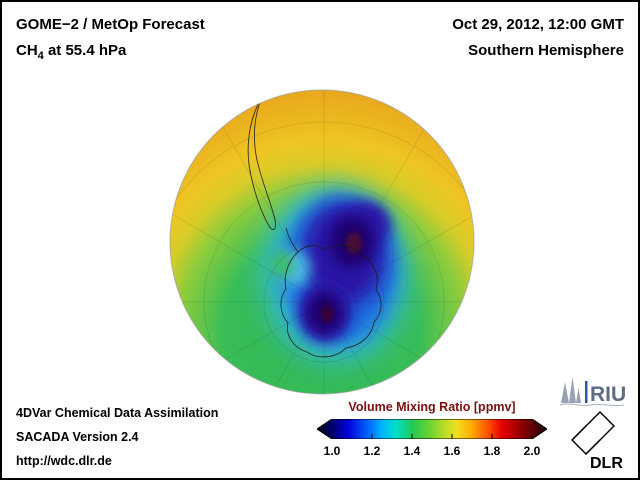 This screenshot has height=480, width=640. I want to click on riu-cathedral-icon, so click(571, 390).